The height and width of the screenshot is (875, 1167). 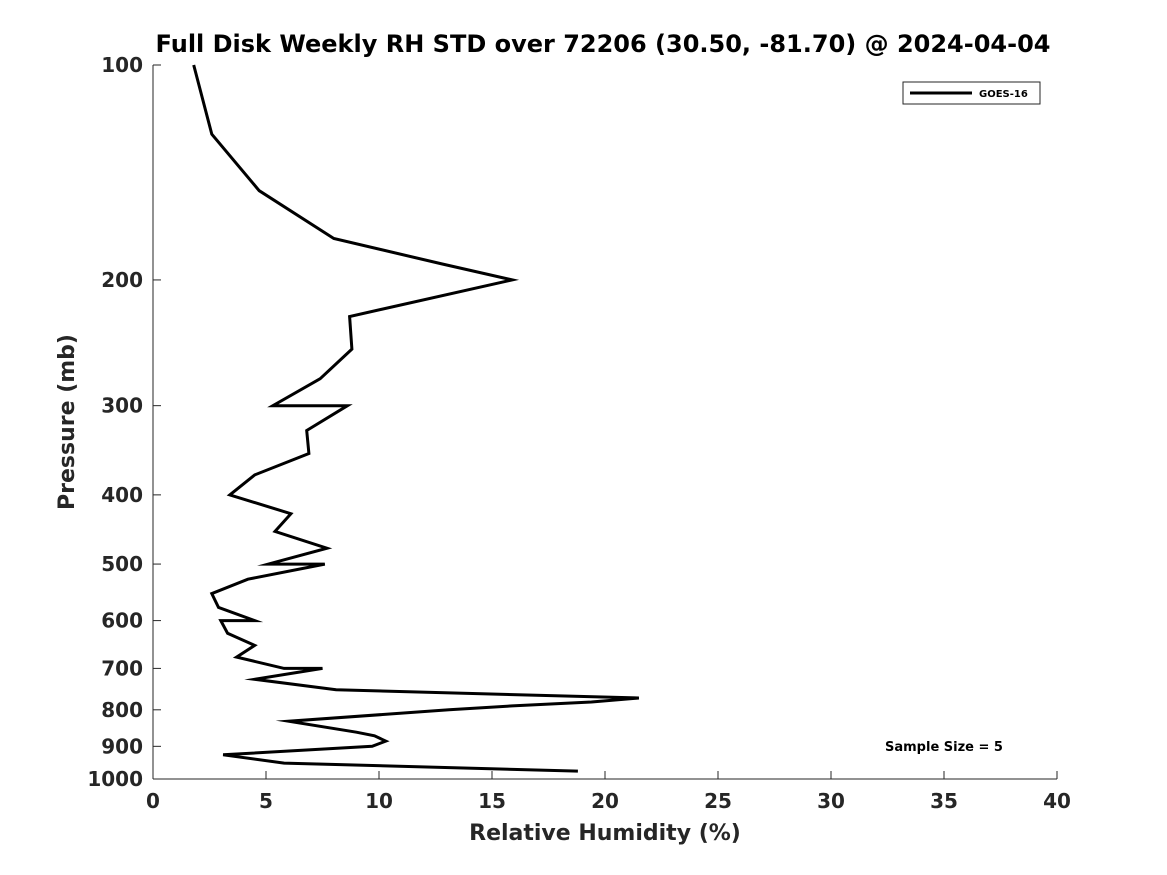 I want to click on x-tick-label: 5, so click(x=266, y=801).